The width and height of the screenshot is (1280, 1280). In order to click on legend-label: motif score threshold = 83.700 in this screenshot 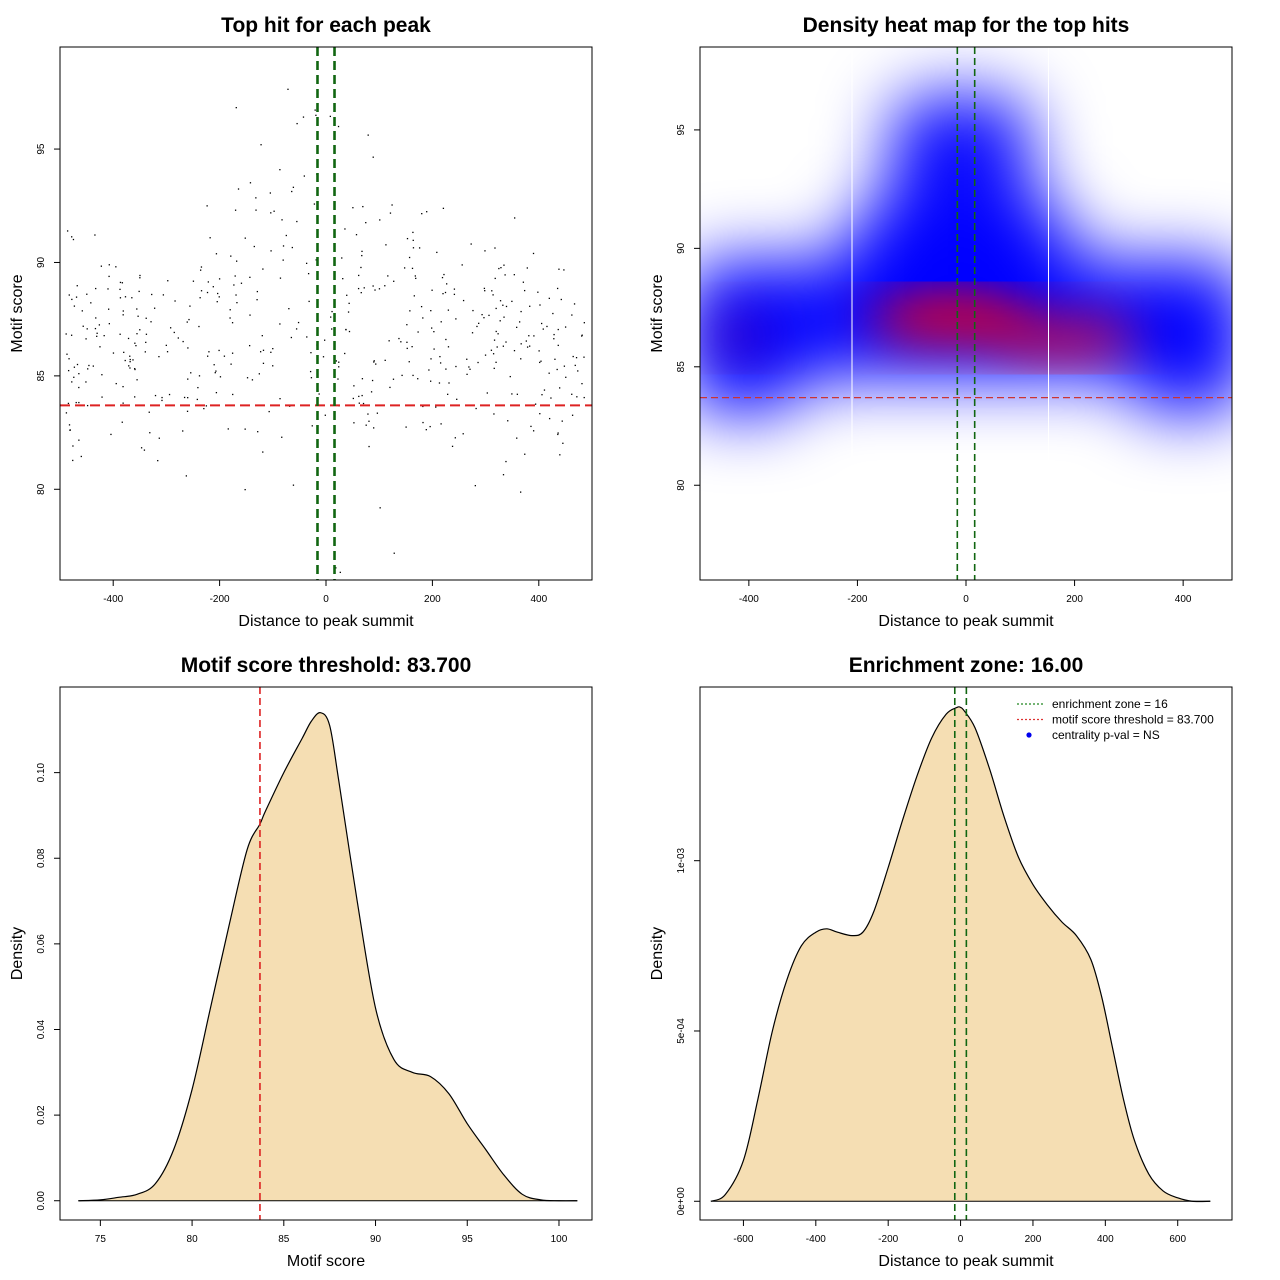, I will do `click(1133, 720)`.